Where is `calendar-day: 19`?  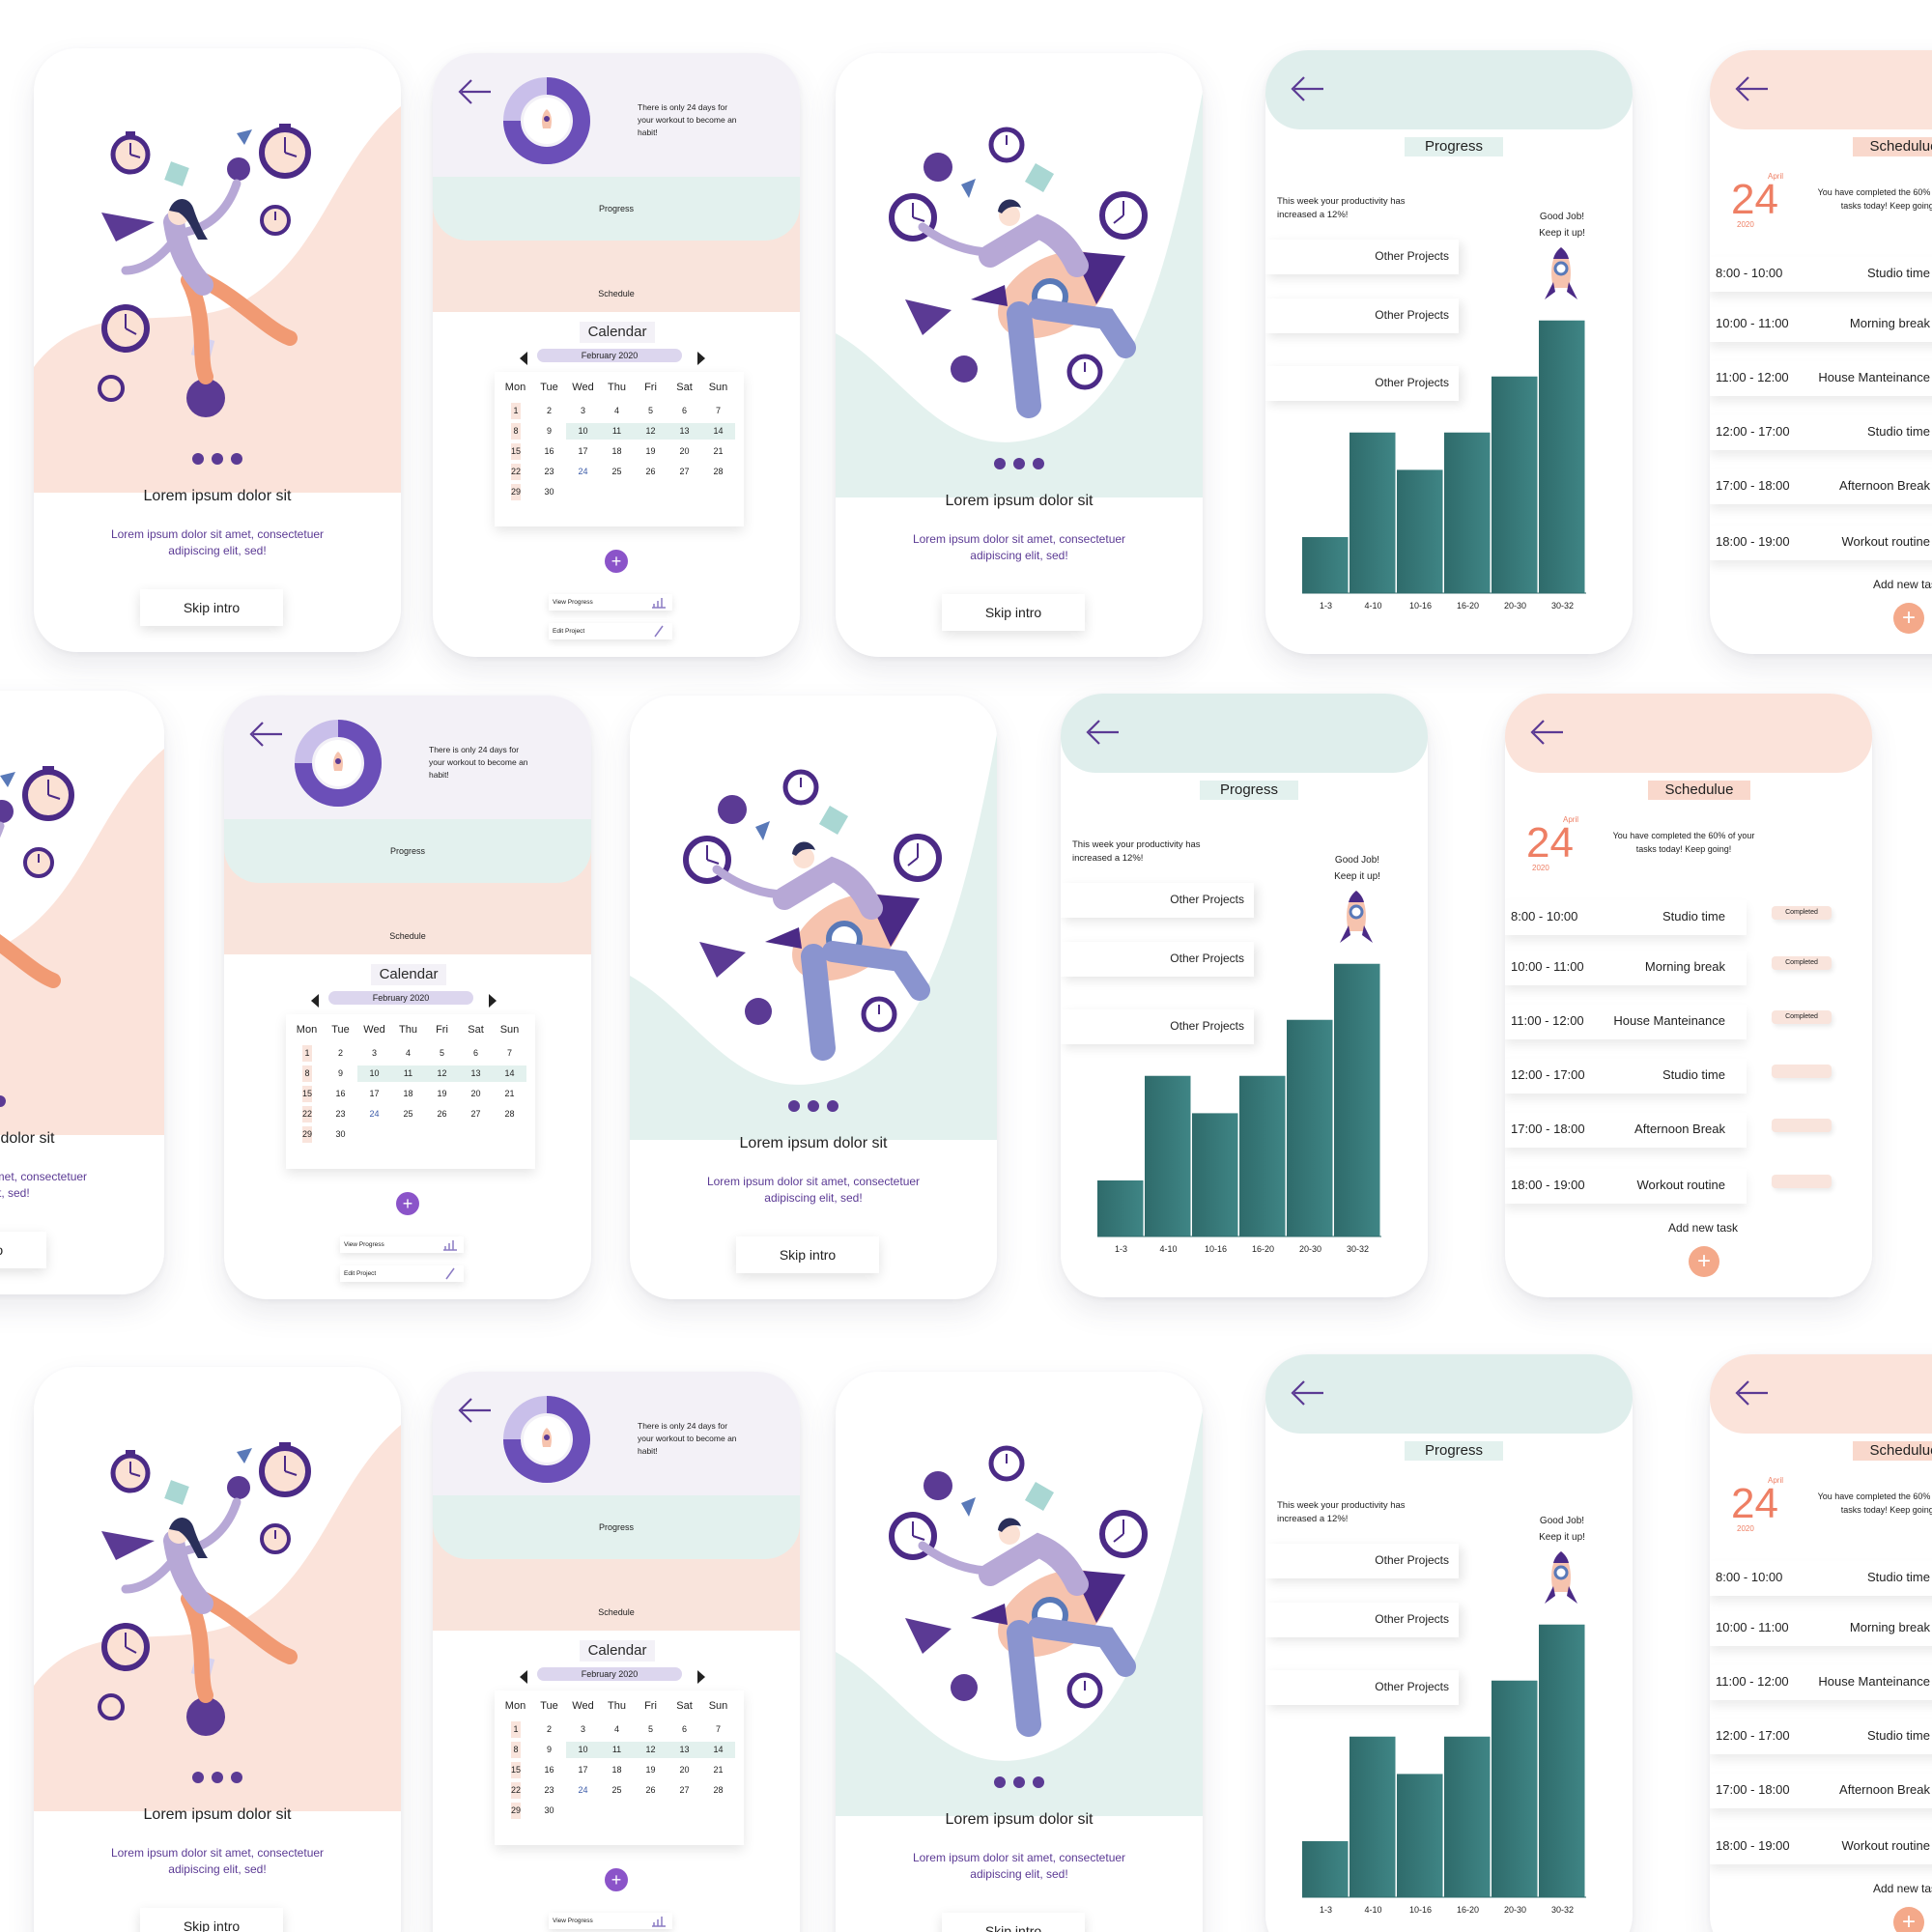 calendar-day: 19 is located at coordinates (442, 1093).